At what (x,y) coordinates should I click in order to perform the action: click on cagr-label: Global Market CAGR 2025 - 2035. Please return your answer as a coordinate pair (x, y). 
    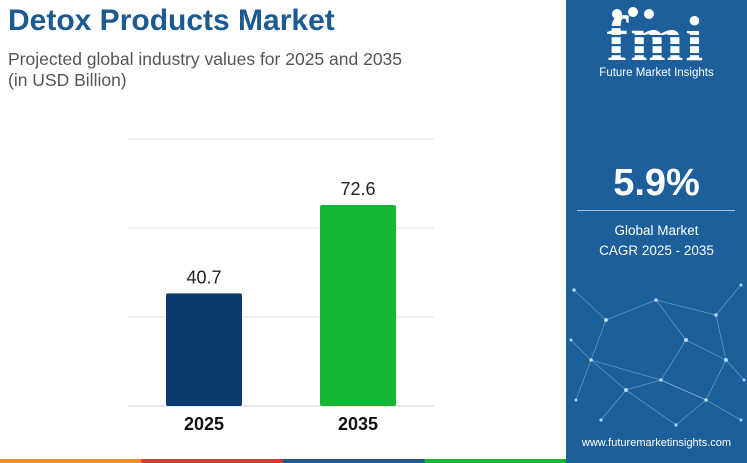
    Looking at the image, I should click on (656, 241).